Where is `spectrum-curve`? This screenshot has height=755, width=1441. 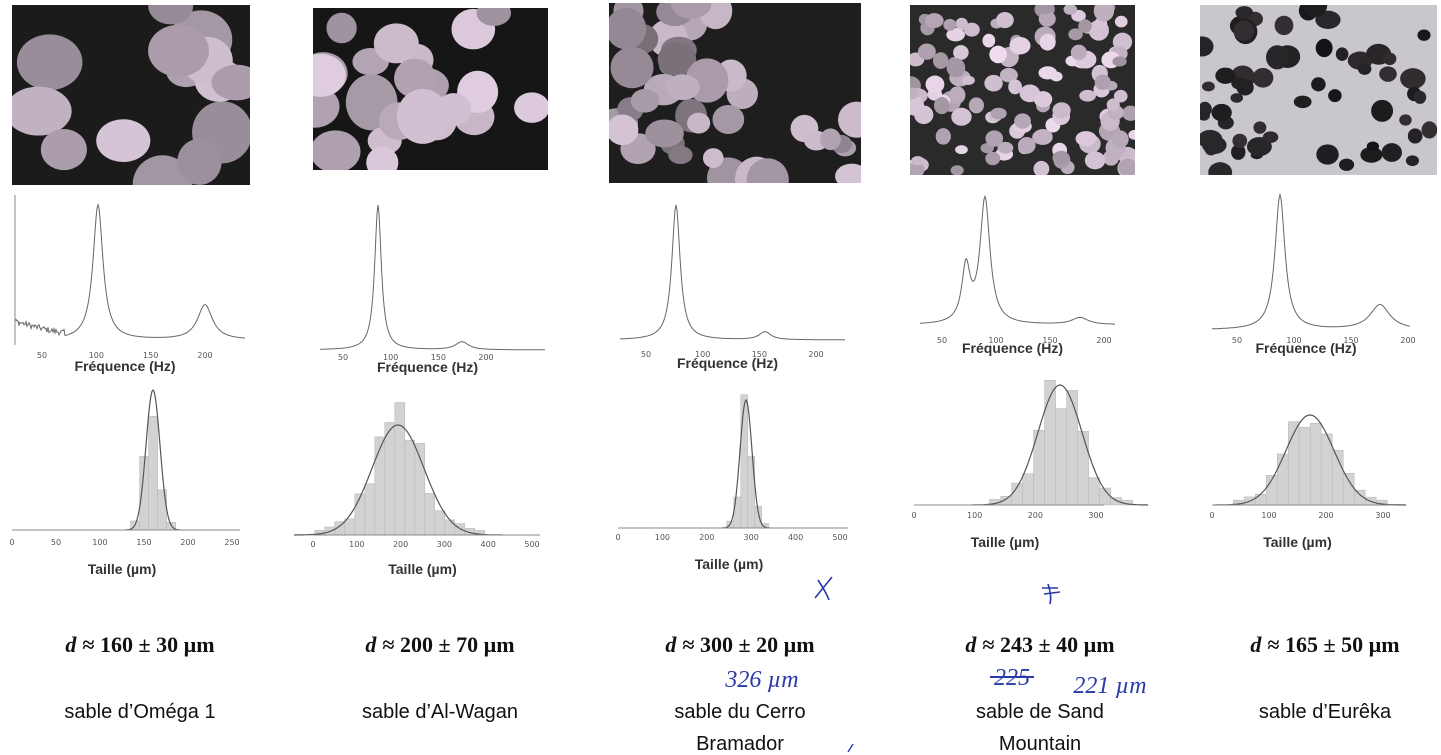
spectrum-curve is located at coordinates (432, 277).